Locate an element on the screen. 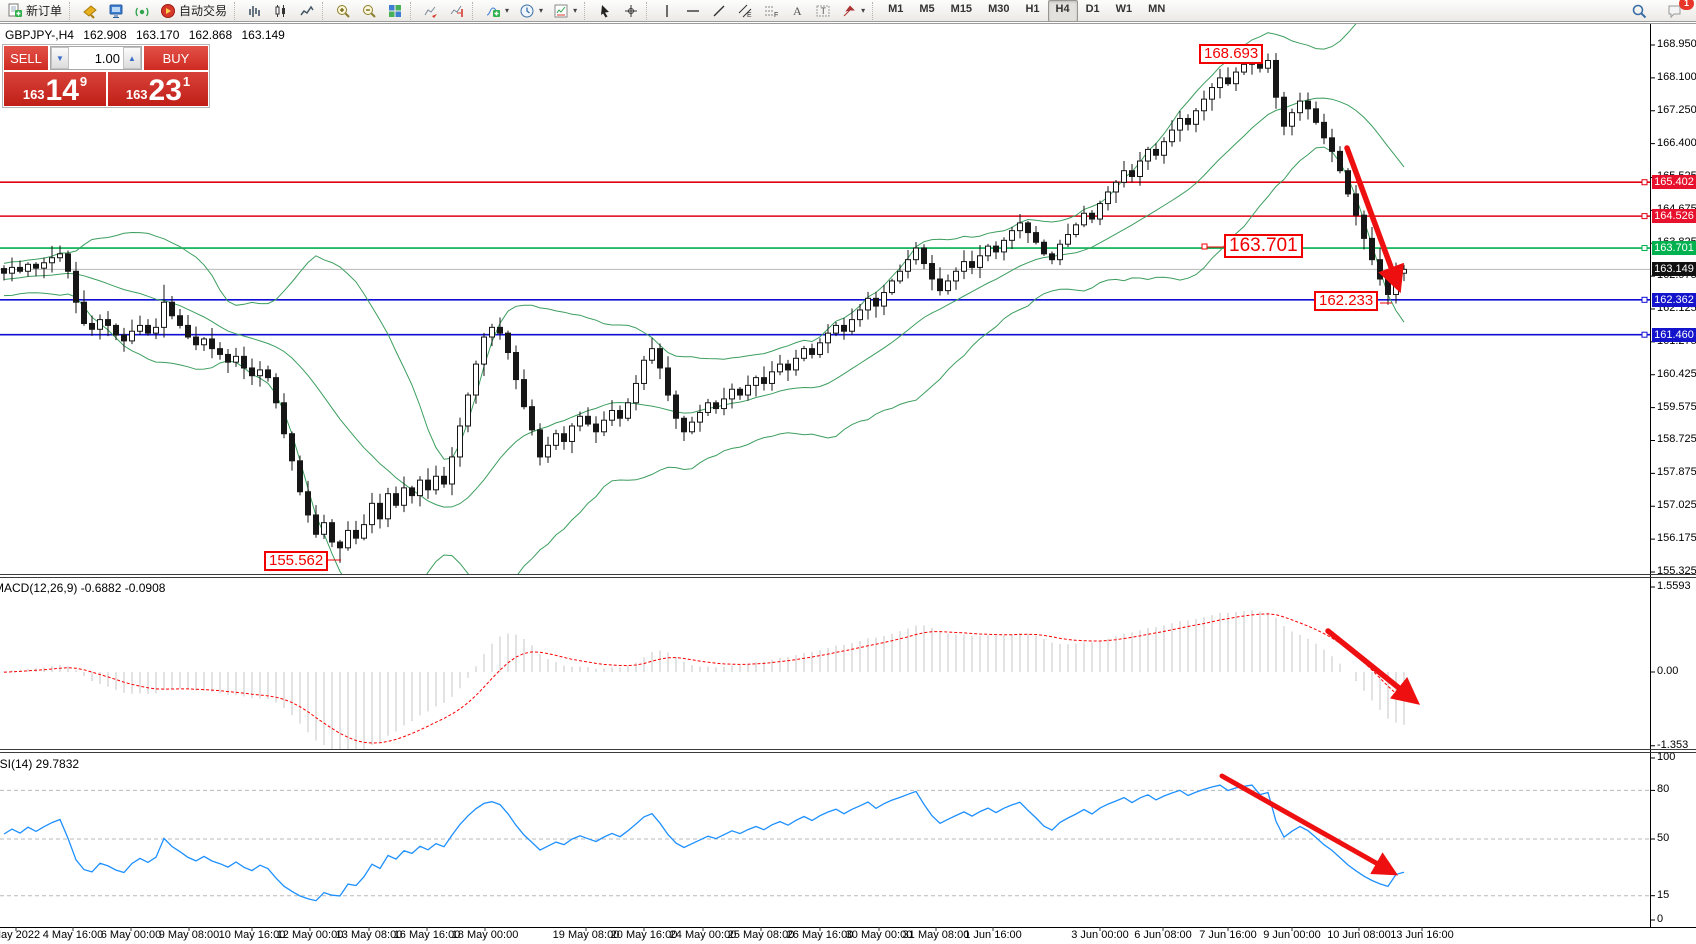 The height and width of the screenshot is (944, 1696). ohlc-close: 163.149 is located at coordinates (263, 35).